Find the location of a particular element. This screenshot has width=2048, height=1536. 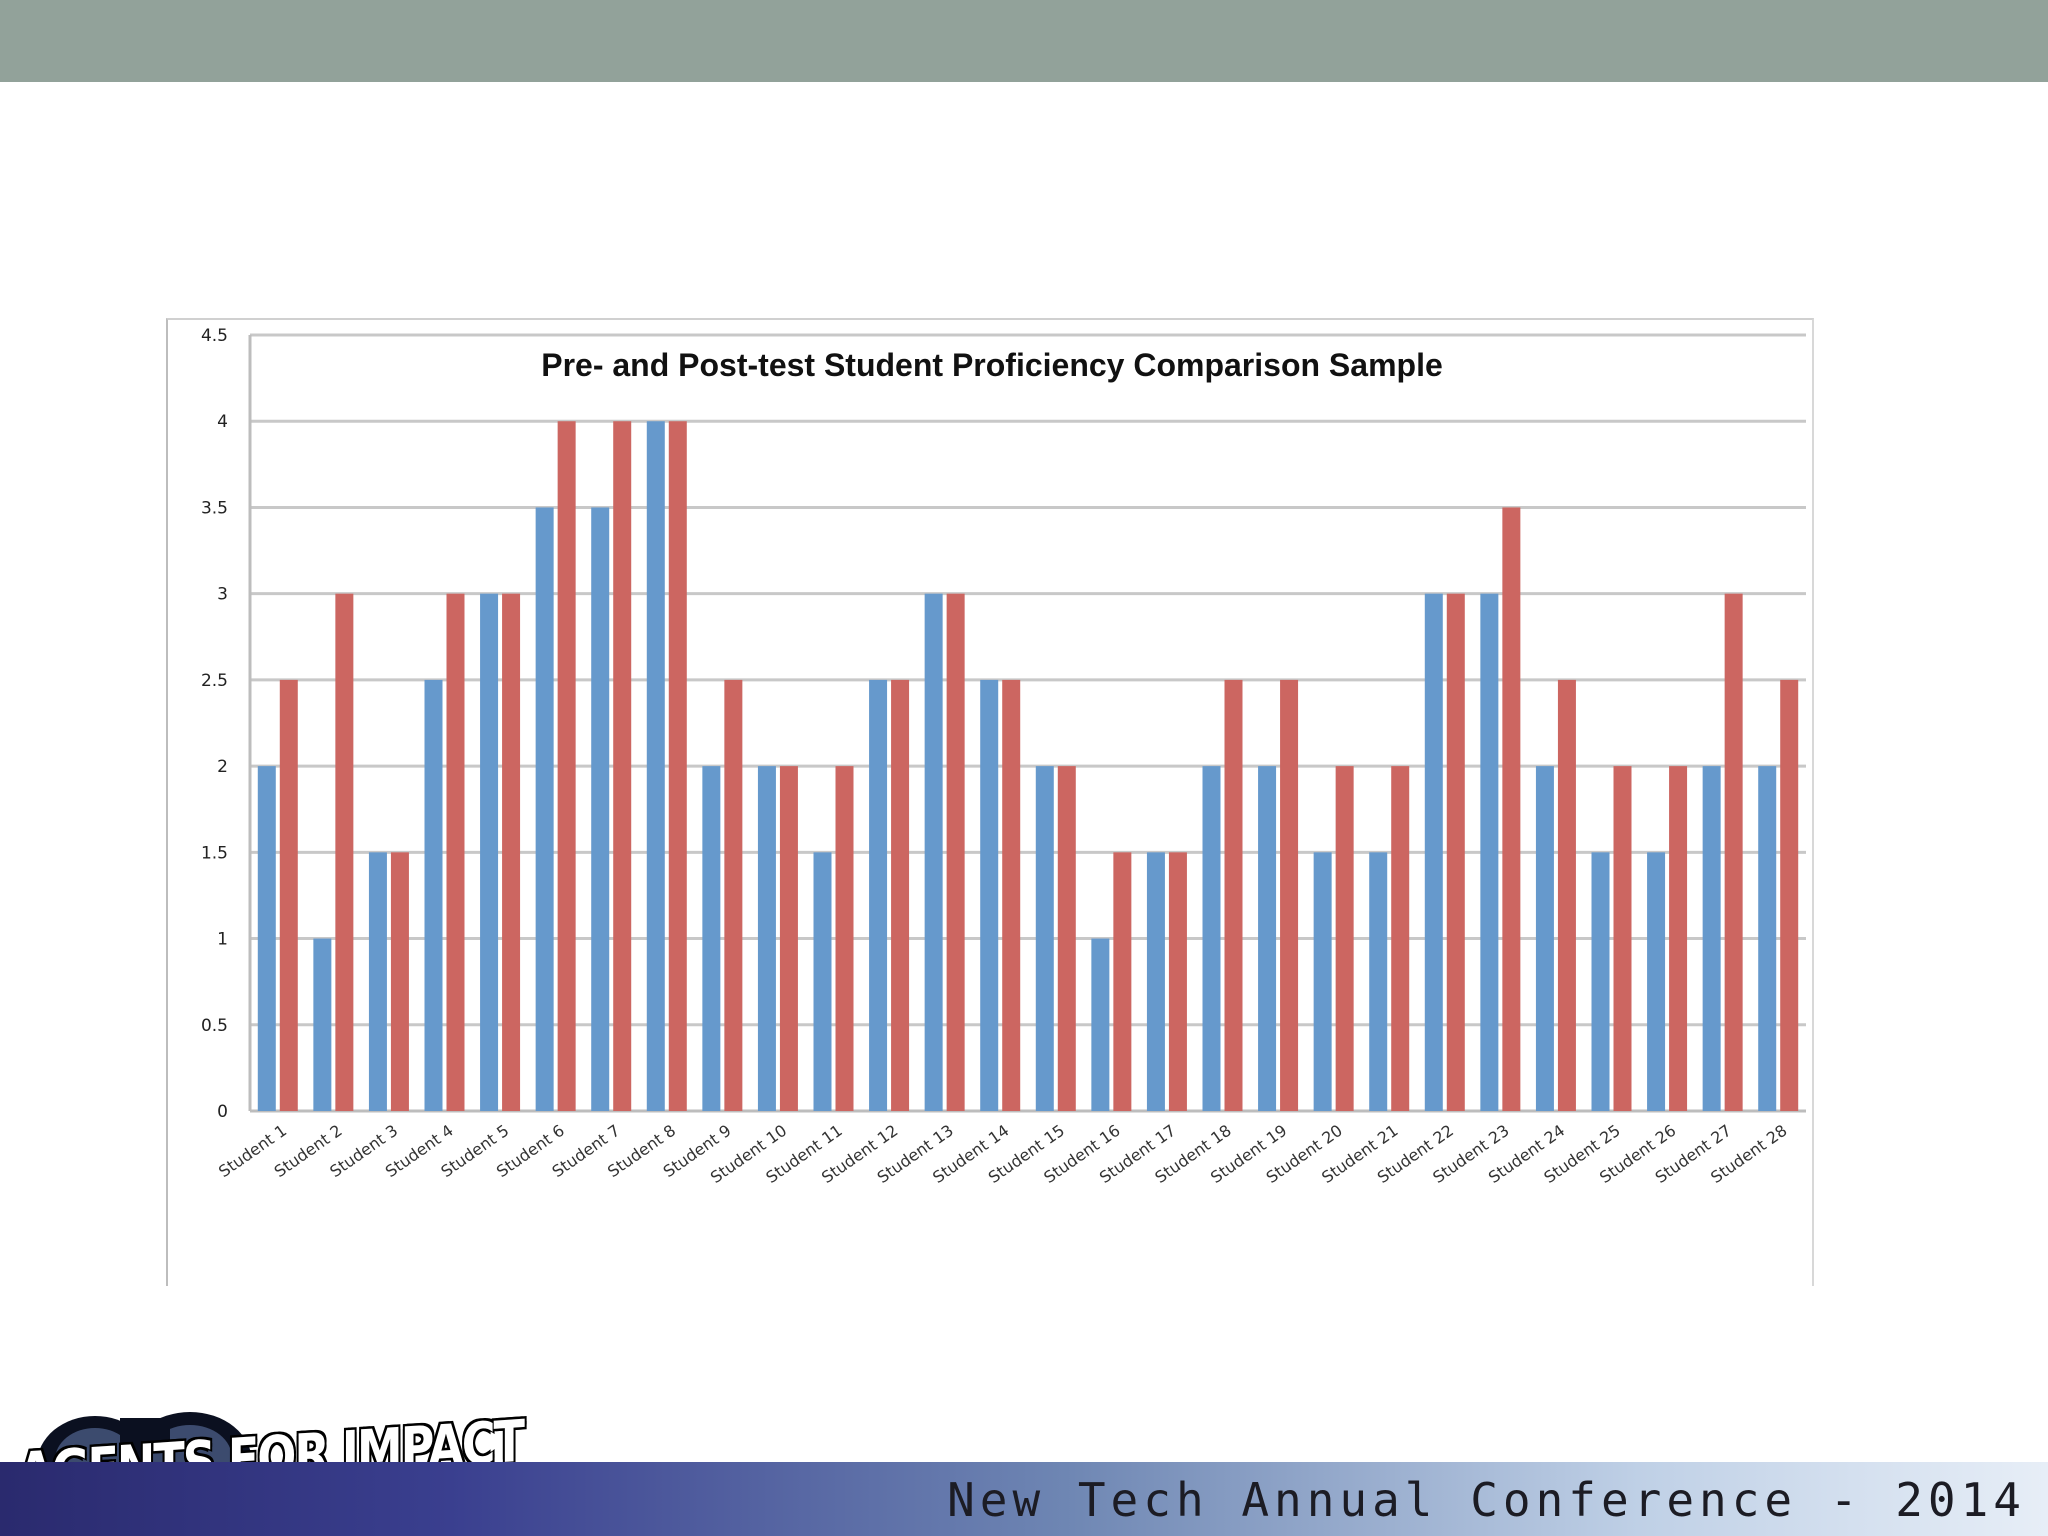

y-tick-label: 1.5 is located at coordinates (214, 853).